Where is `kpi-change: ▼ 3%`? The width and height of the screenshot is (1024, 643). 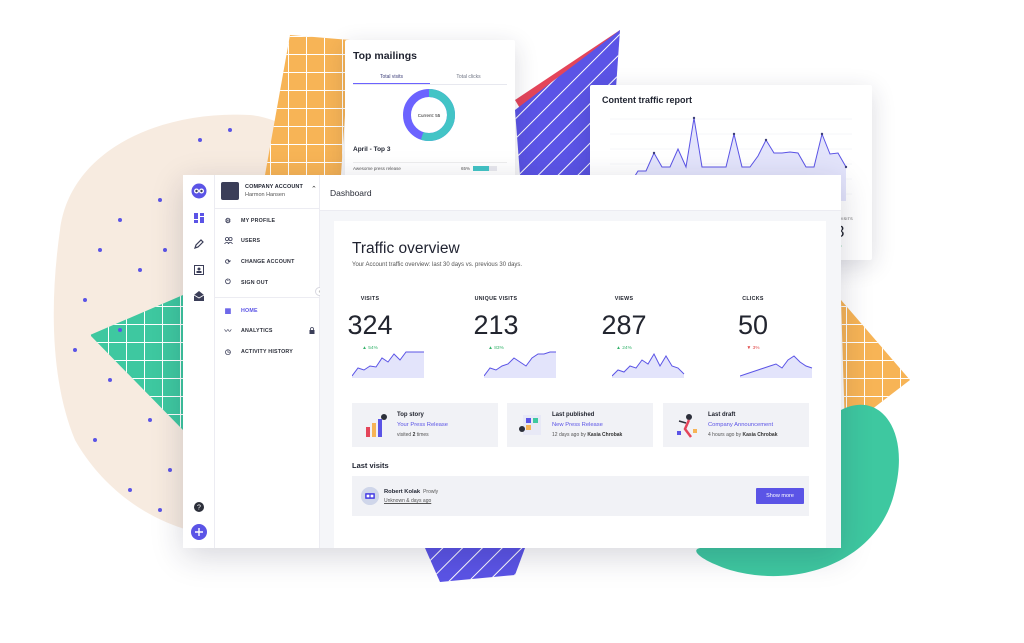
kpi-change: ▼ 3% is located at coordinates (753, 348).